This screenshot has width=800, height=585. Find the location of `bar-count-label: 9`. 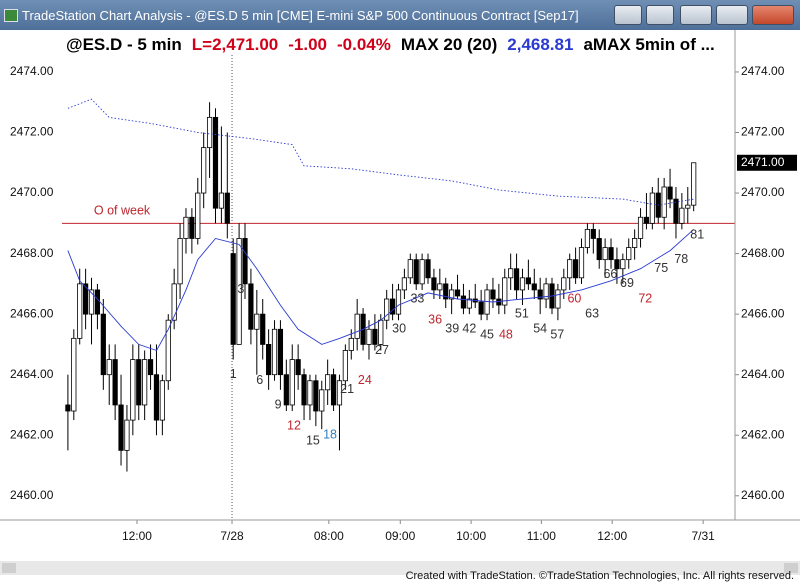

bar-count-label: 9 is located at coordinates (278, 404).